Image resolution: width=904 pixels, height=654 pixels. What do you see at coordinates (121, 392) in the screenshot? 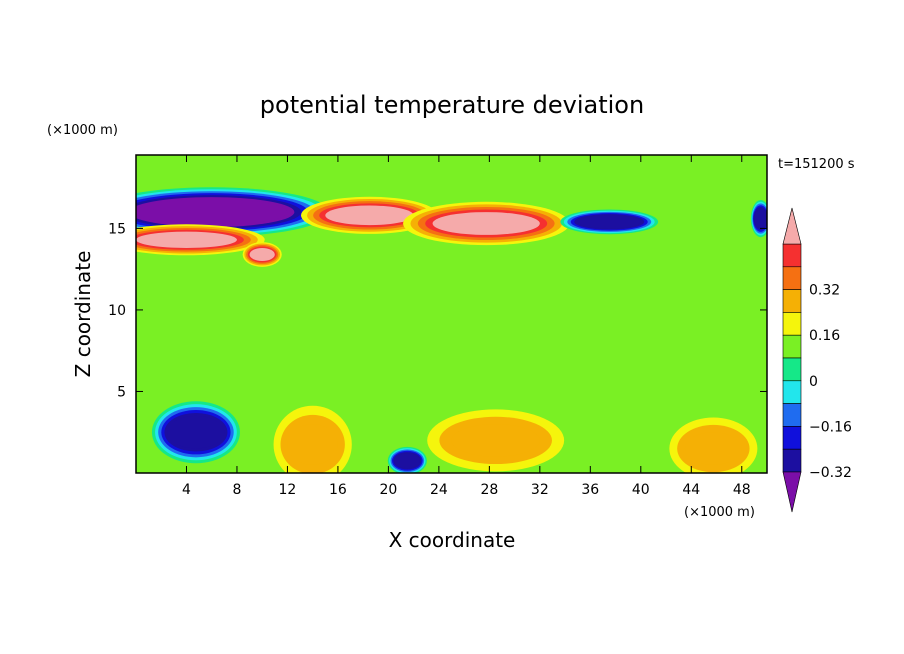
I see `y-tick-label: 5` at bounding box center [121, 392].